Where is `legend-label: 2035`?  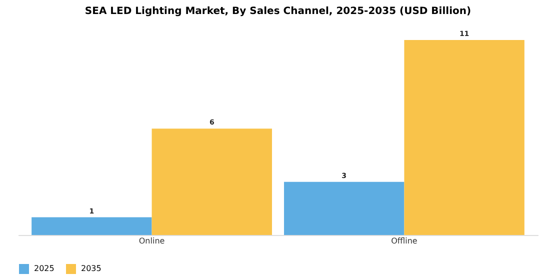 legend-label: 2035 is located at coordinates (91, 268).